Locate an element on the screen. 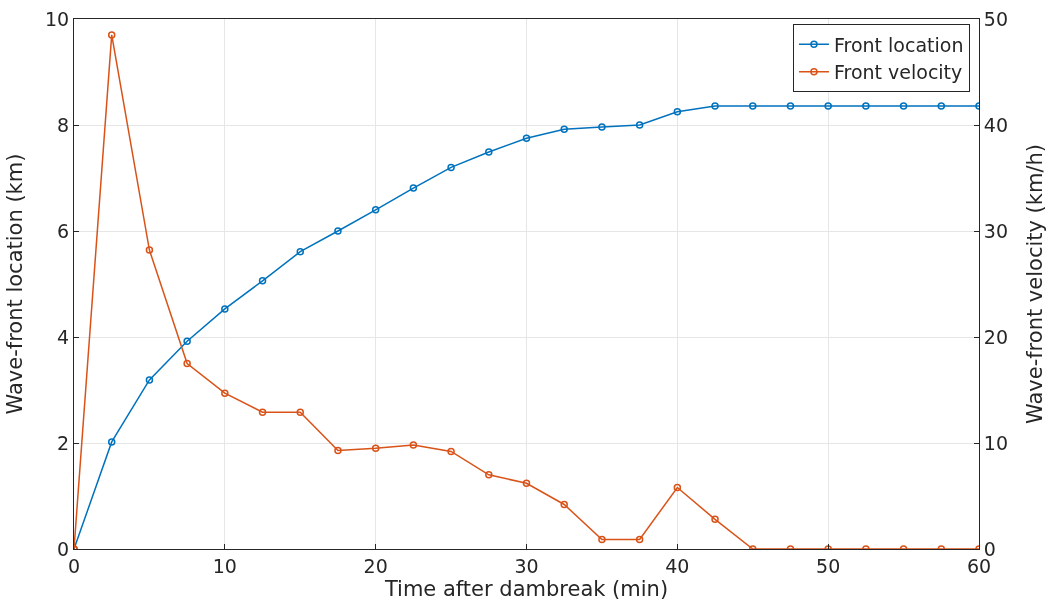  y2-tick-label: 20 is located at coordinates (995, 336).